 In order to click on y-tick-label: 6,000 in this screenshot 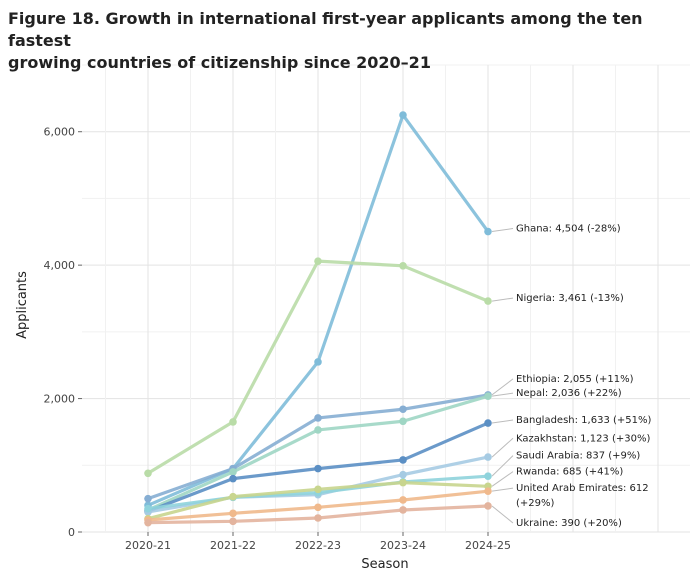, I will do `click(60, 132)`.